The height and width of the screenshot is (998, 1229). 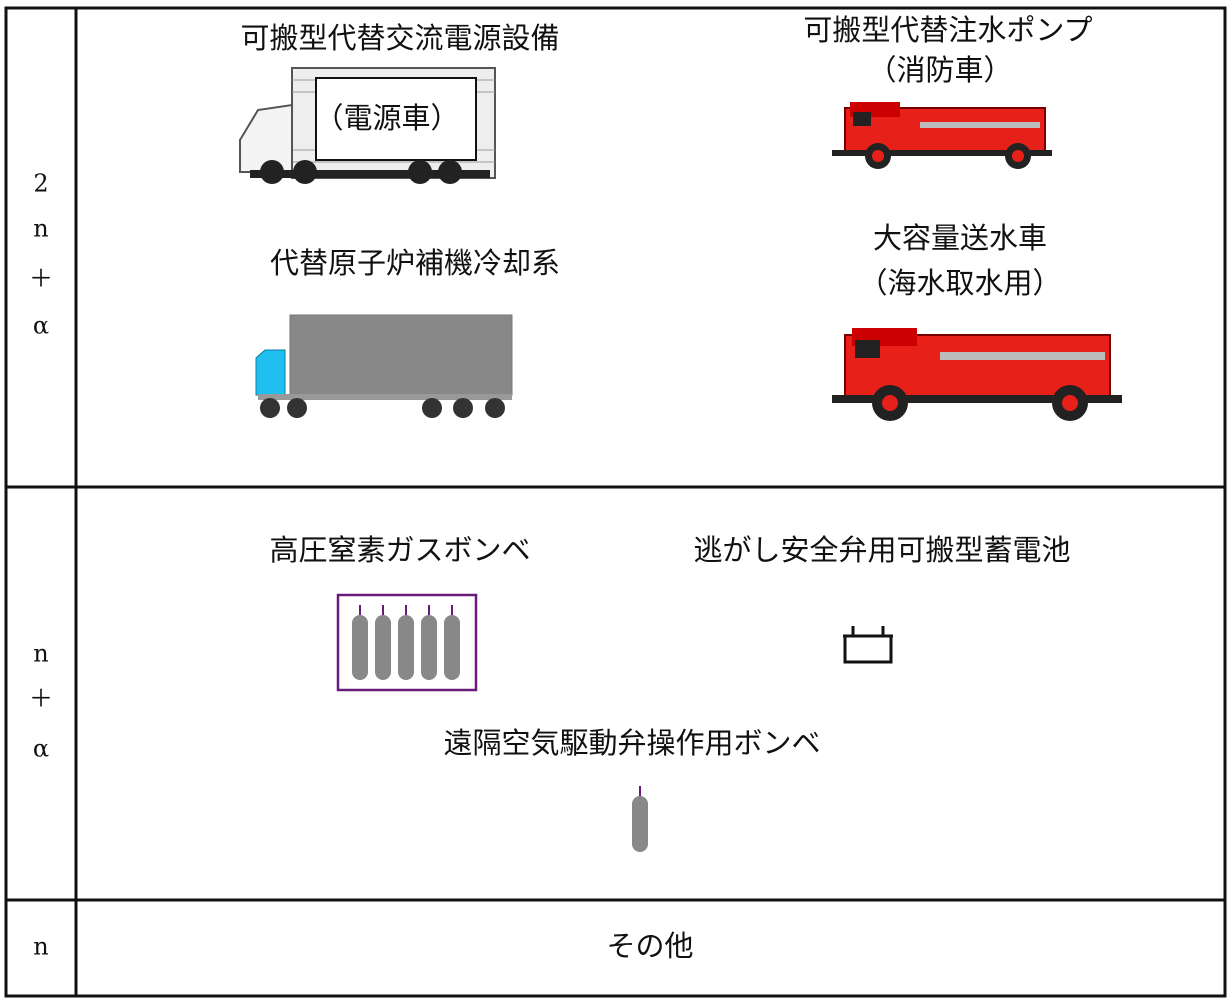 I want to click on power-truck-icon, so click(x=367, y=125).